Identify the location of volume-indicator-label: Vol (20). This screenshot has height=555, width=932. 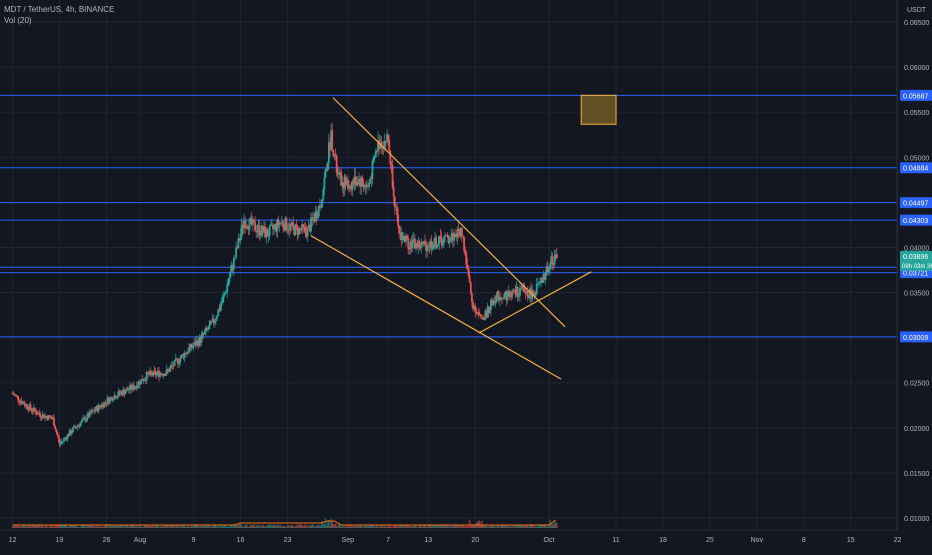
(18, 20).